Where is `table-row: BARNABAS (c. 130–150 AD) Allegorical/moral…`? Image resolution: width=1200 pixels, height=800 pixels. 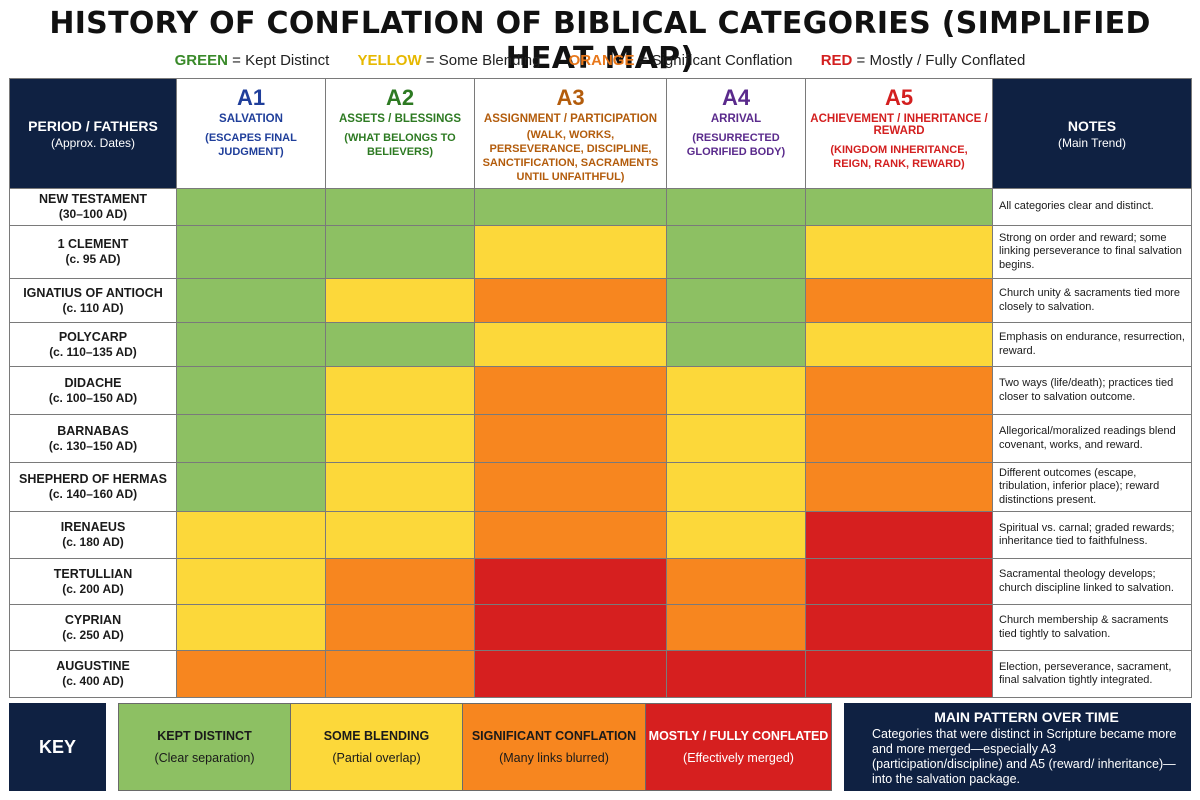 table-row: BARNABAS (c. 130–150 AD) Allegorical/moral… is located at coordinates (600, 438).